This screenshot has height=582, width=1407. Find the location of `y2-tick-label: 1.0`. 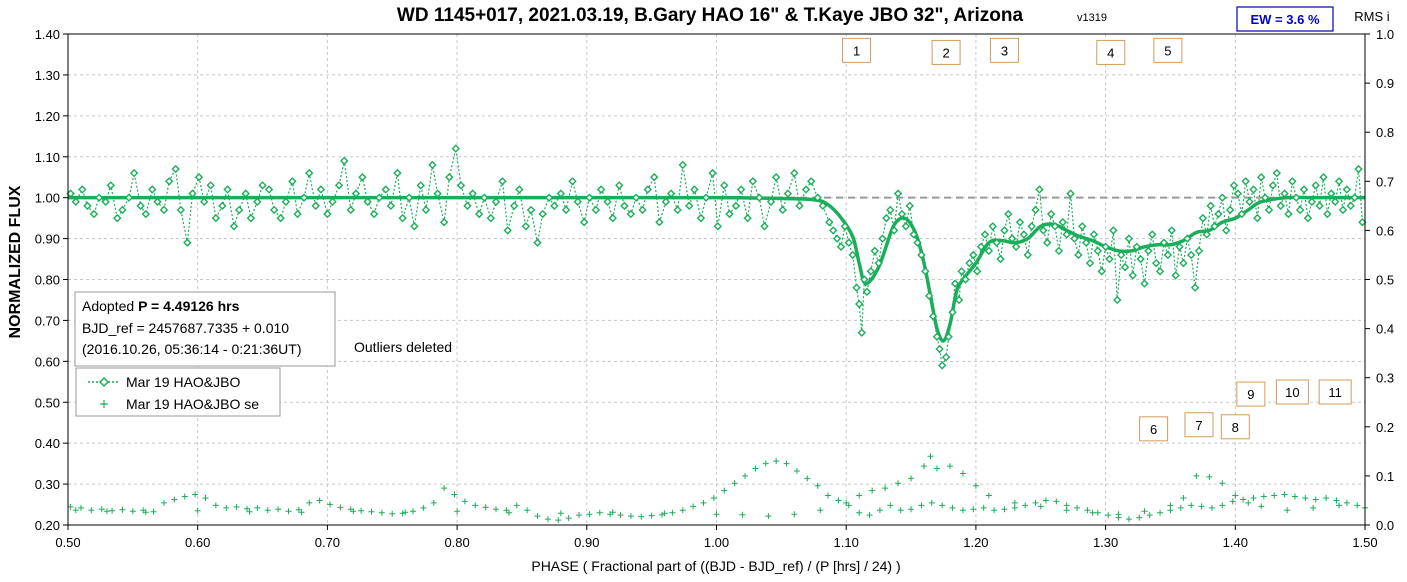

y2-tick-label: 1.0 is located at coordinates (1385, 34).